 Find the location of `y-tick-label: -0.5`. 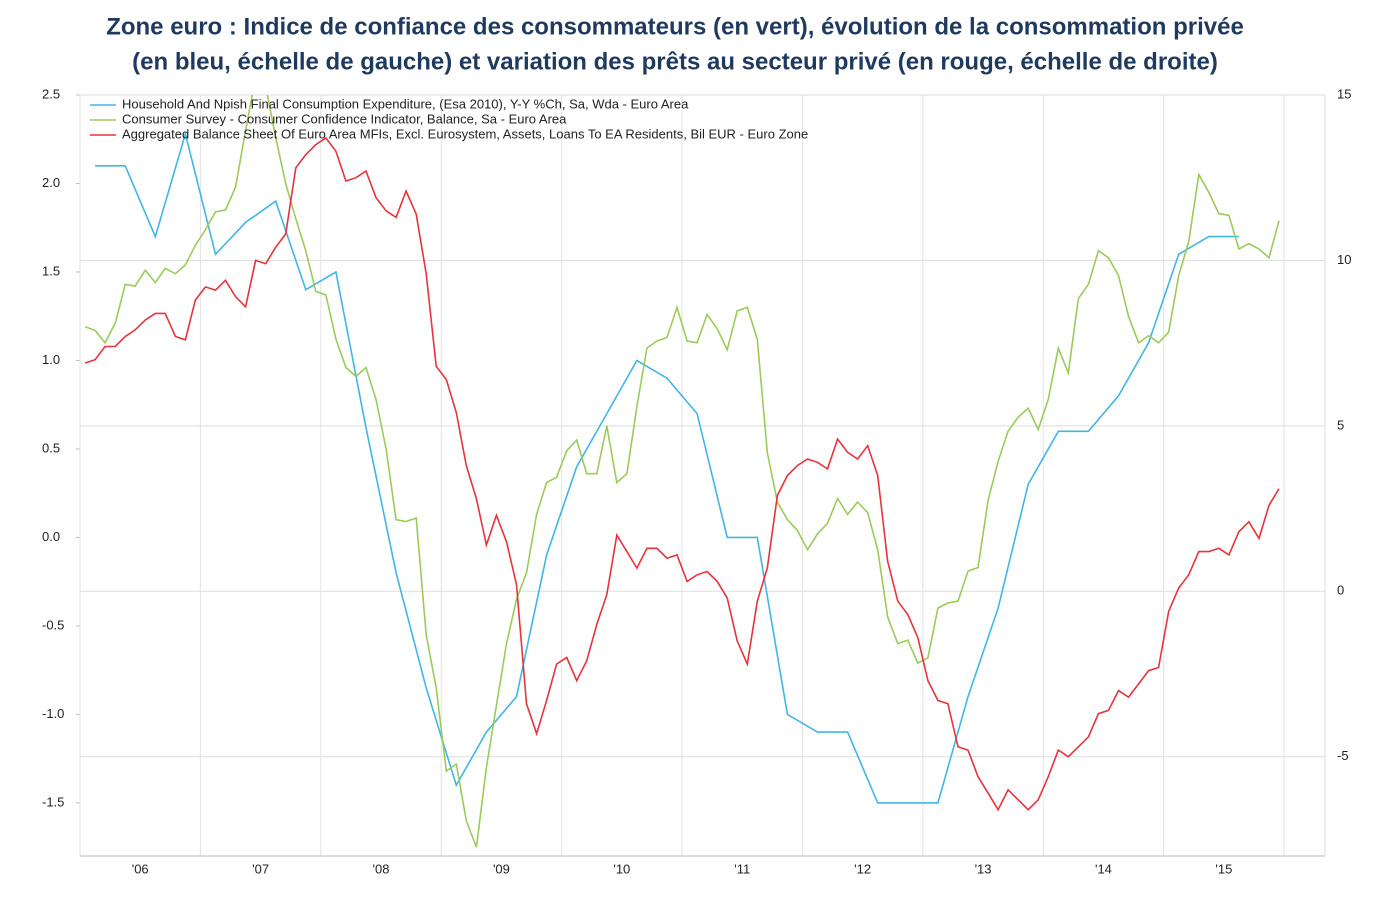

y-tick-label: -0.5 is located at coordinates (53, 624).